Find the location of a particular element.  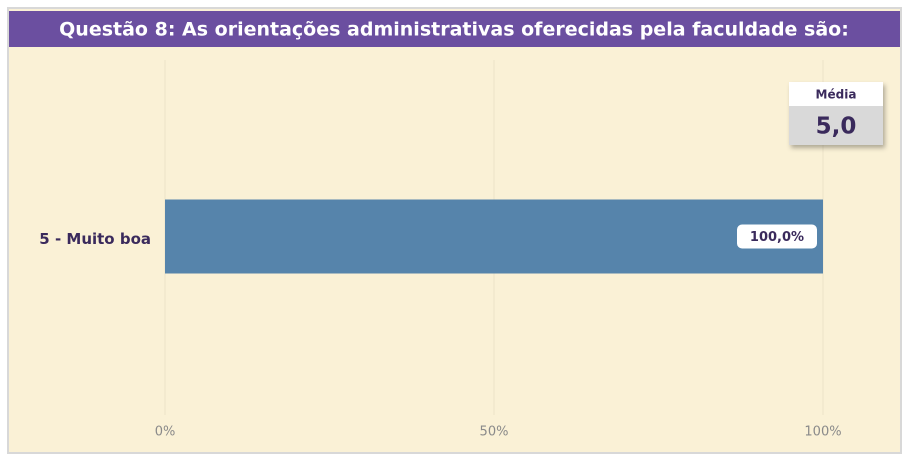

x-tick-label: 100% is located at coordinates (822, 432).